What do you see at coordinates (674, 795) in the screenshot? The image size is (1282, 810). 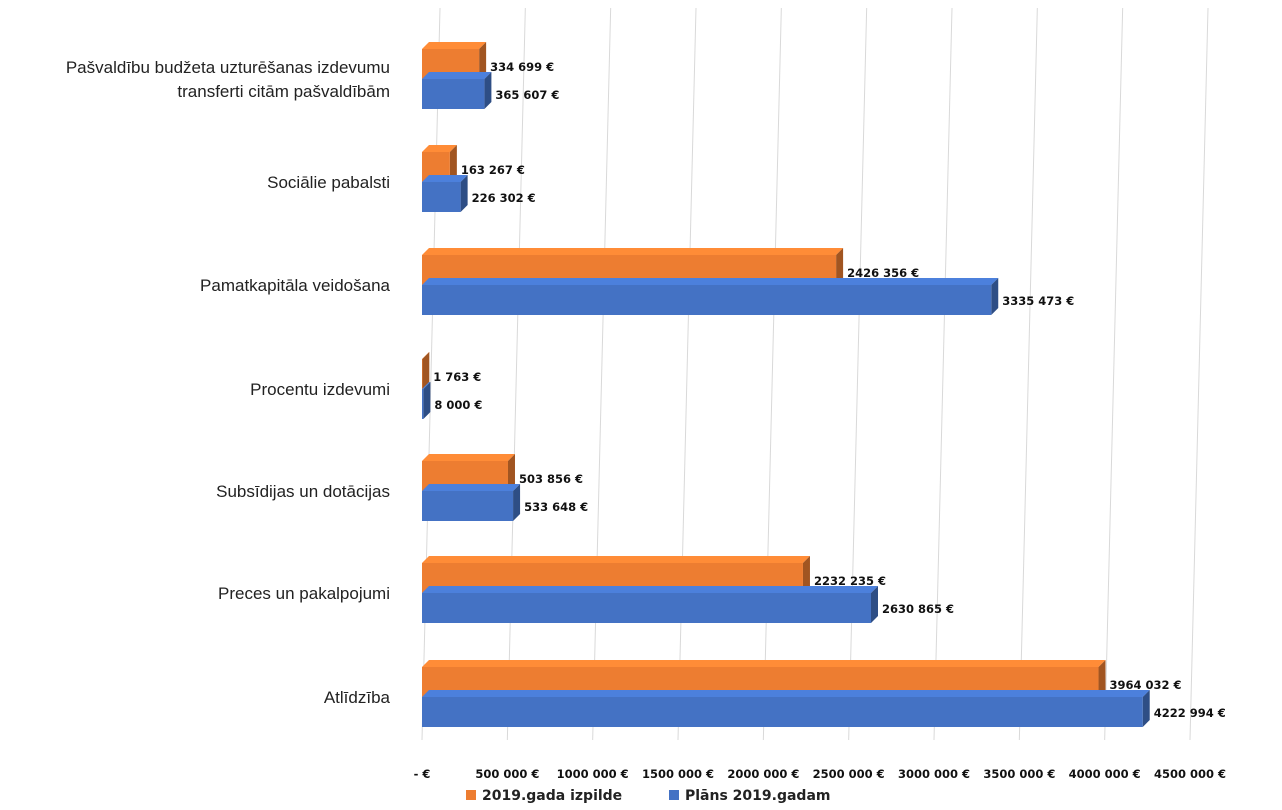 I see `legend-swatch-plans` at bounding box center [674, 795].